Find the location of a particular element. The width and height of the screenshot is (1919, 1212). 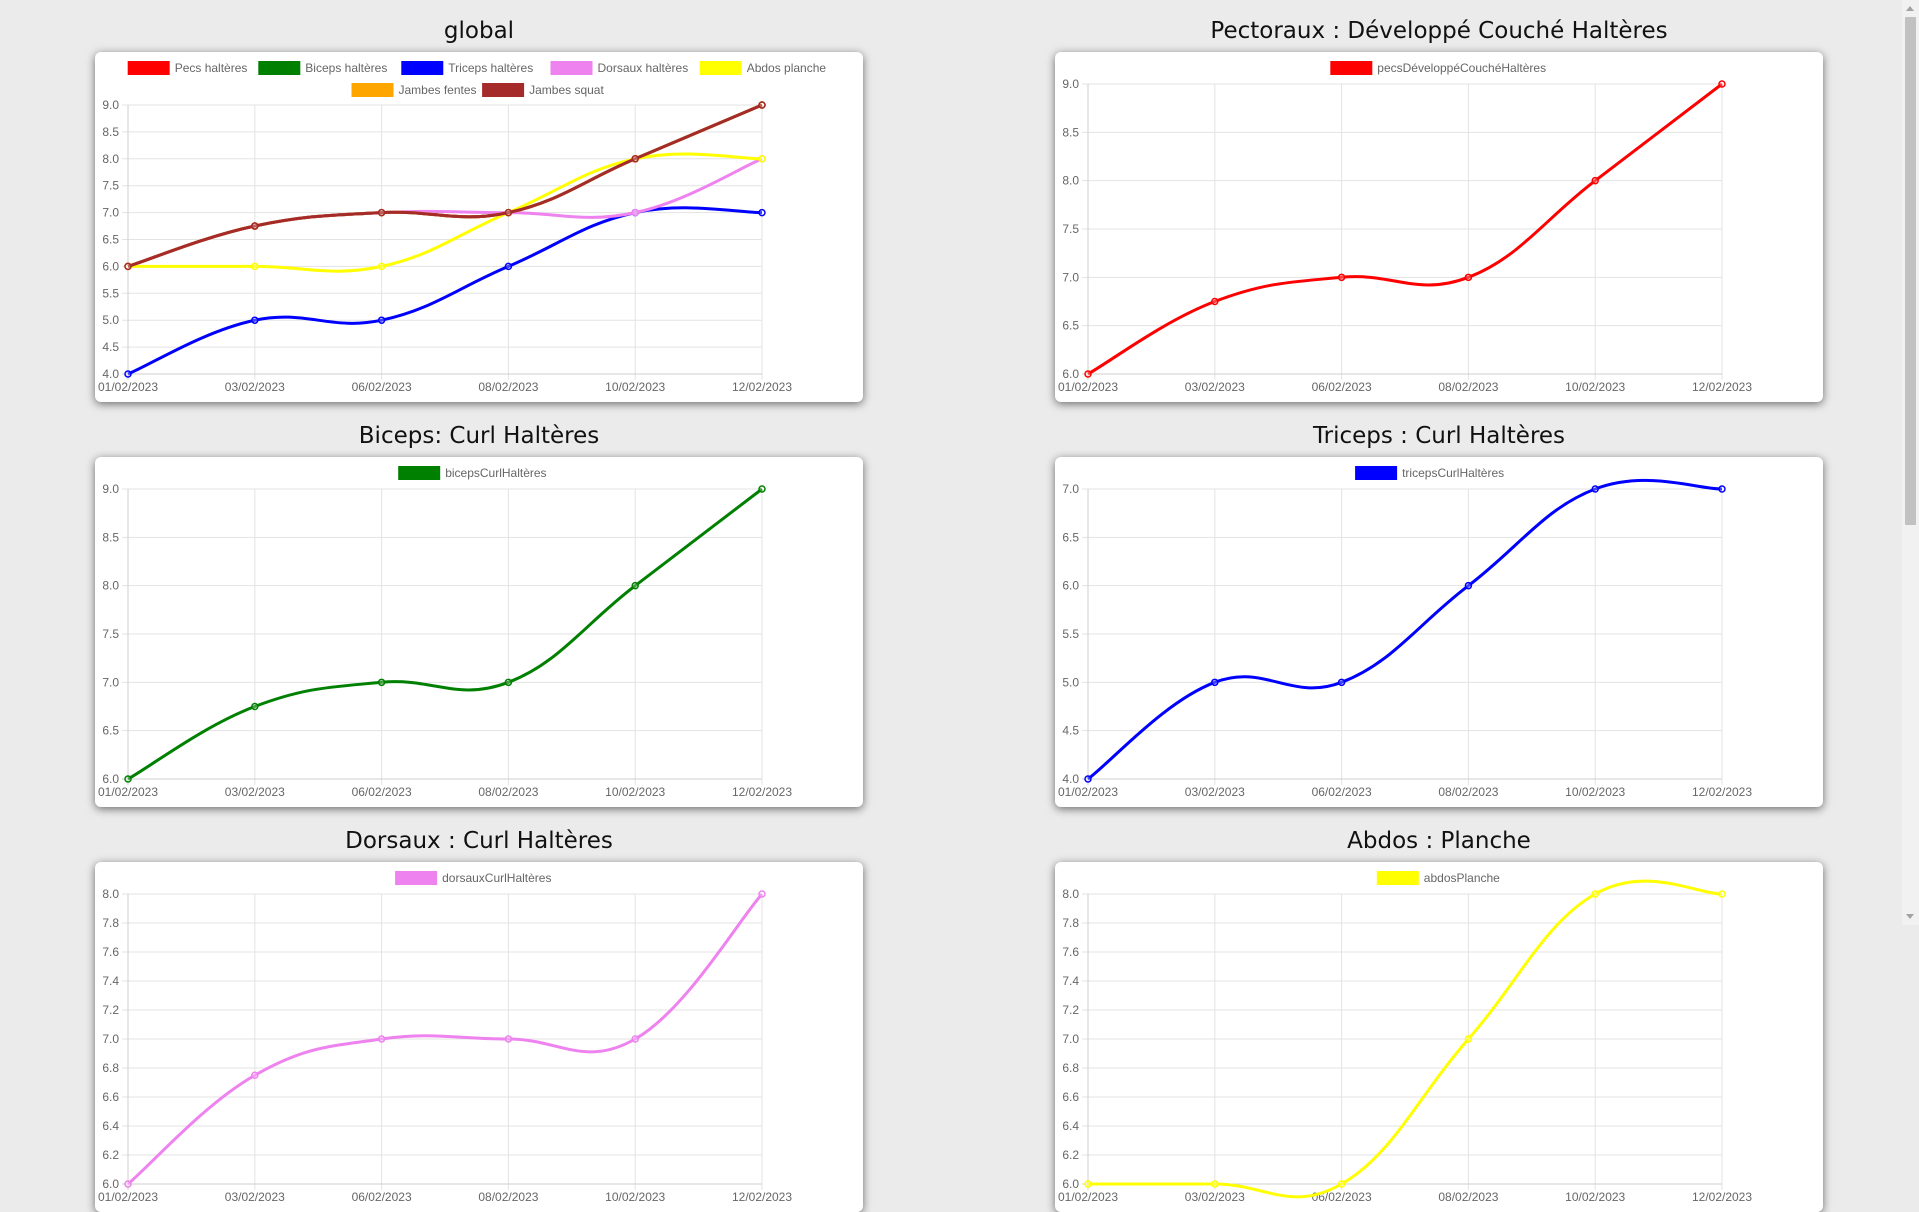

legend-item: Biceps haltères is located at coordinates (322, 68).